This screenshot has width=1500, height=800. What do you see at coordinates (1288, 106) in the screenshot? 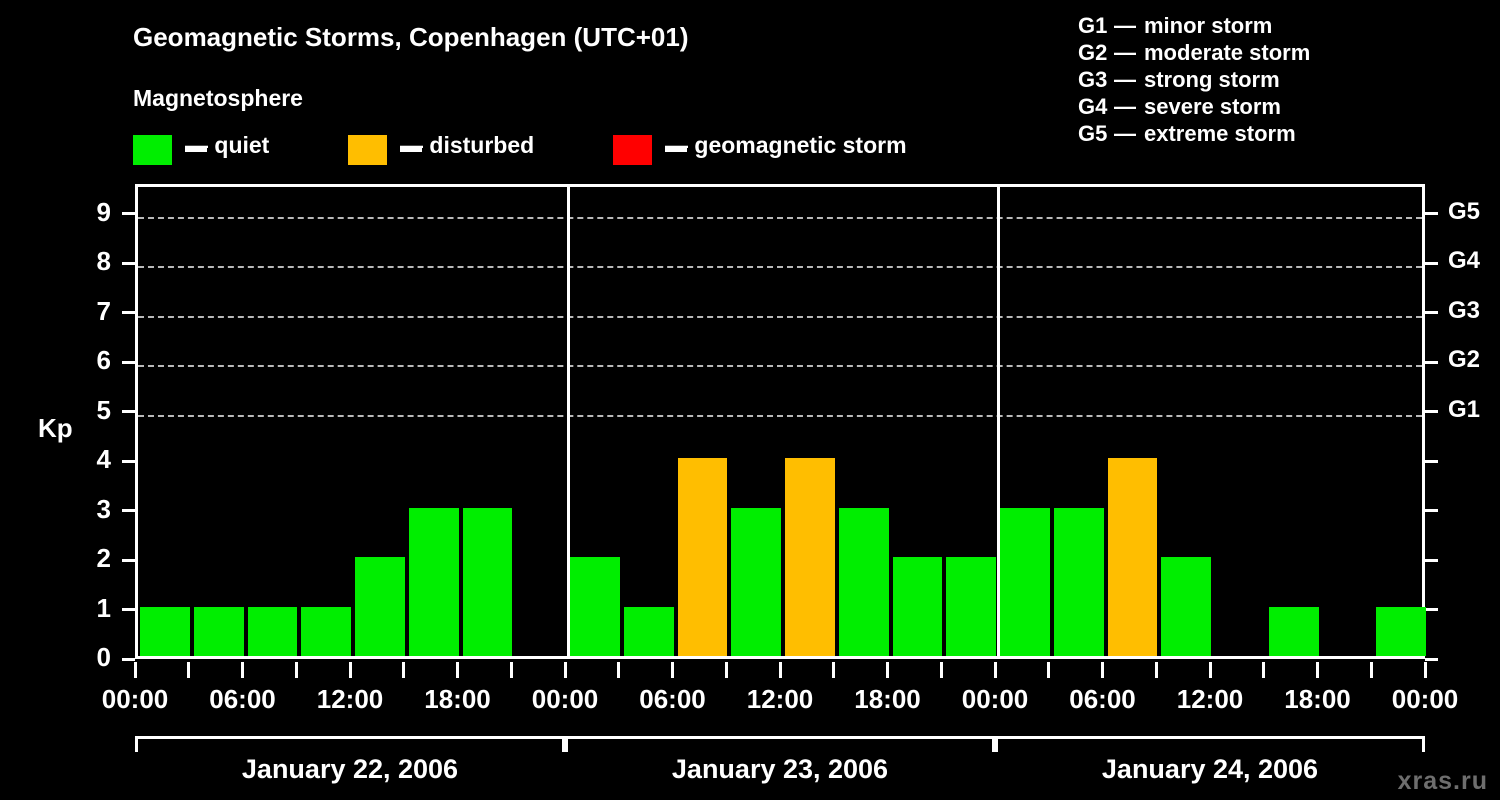
I see `g-legend-row: G4— severe storm` at bounding box center [1288, 106].